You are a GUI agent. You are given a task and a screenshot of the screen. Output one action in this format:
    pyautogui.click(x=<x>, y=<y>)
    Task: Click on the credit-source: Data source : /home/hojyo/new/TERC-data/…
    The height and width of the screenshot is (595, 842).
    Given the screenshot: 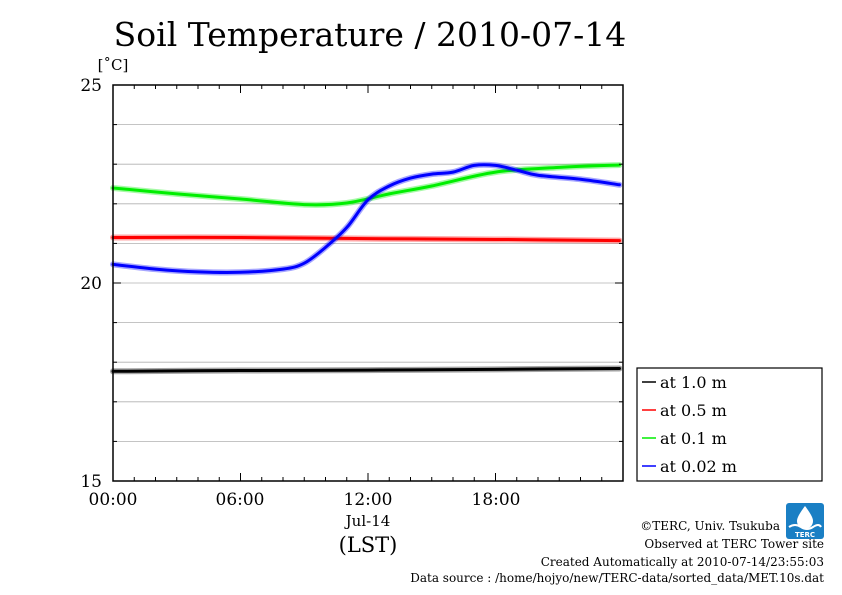 What is the action you would take?
    pyautogui.click(x=617, y=578)
    